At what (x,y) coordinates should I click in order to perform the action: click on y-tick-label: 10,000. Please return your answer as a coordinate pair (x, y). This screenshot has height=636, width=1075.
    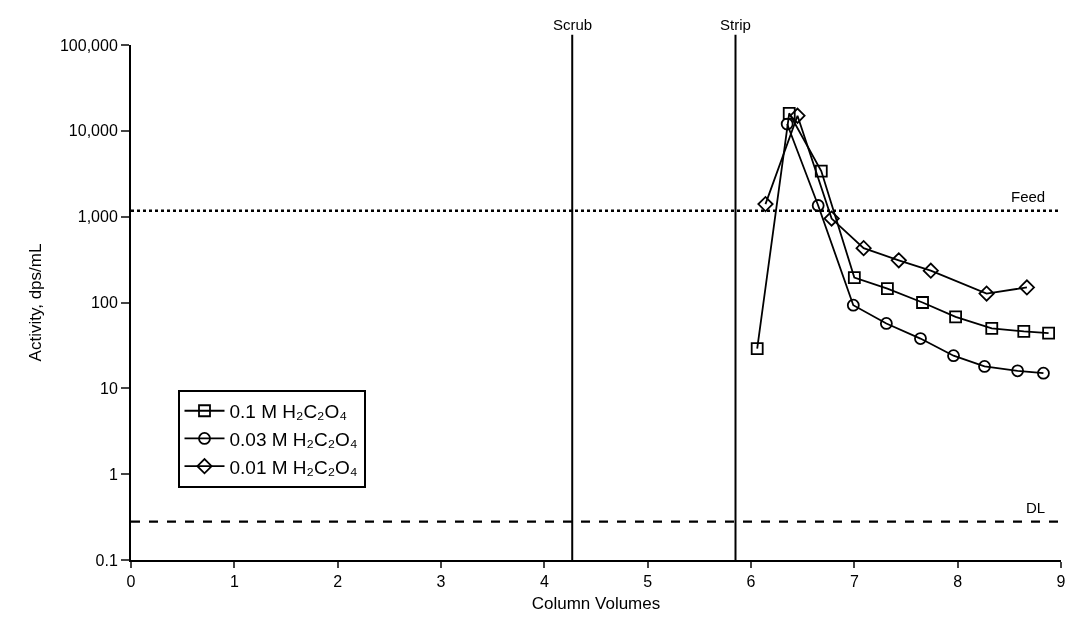
    Looking at the image, I should click on (93, 131).